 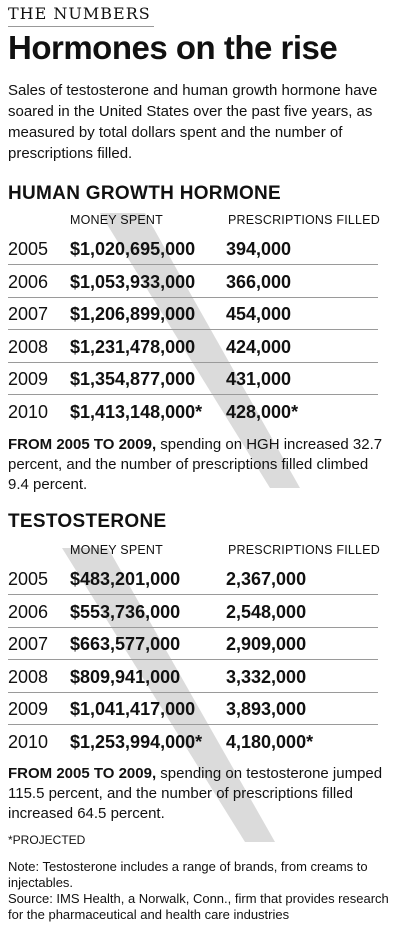 I want to click on testosterone-year-cell: 2010, so click(x=28, y=741).